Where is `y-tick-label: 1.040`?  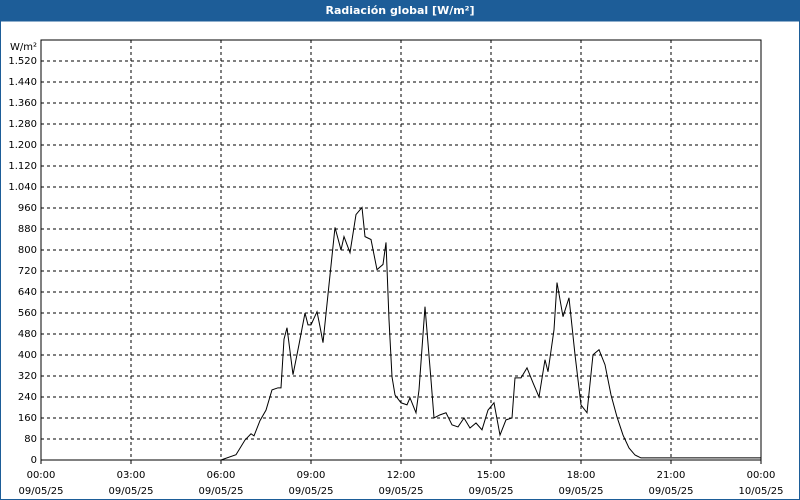
y-tick-label: 1.040 is located at coordinates (22, 187).